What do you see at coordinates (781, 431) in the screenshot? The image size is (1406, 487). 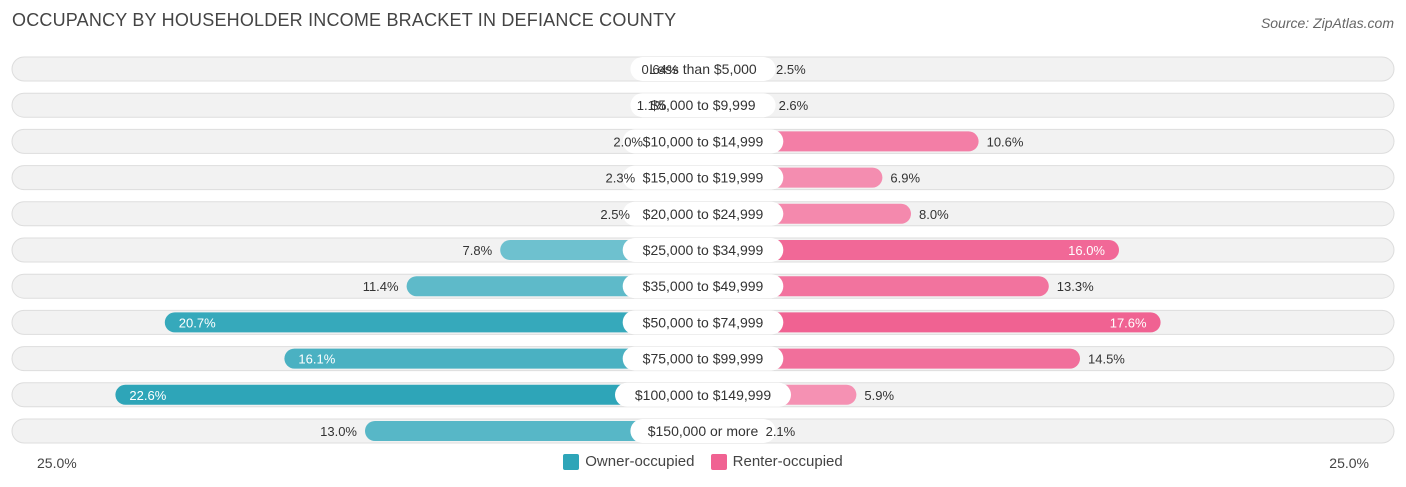 I see `renter-value-label: 2.1%` at bounding box center [781, 431].